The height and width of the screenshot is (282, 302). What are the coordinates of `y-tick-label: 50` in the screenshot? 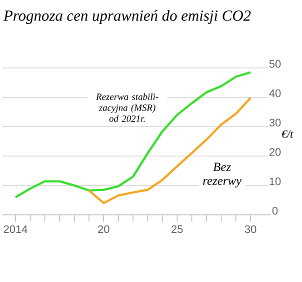 It's located at (275, 64).